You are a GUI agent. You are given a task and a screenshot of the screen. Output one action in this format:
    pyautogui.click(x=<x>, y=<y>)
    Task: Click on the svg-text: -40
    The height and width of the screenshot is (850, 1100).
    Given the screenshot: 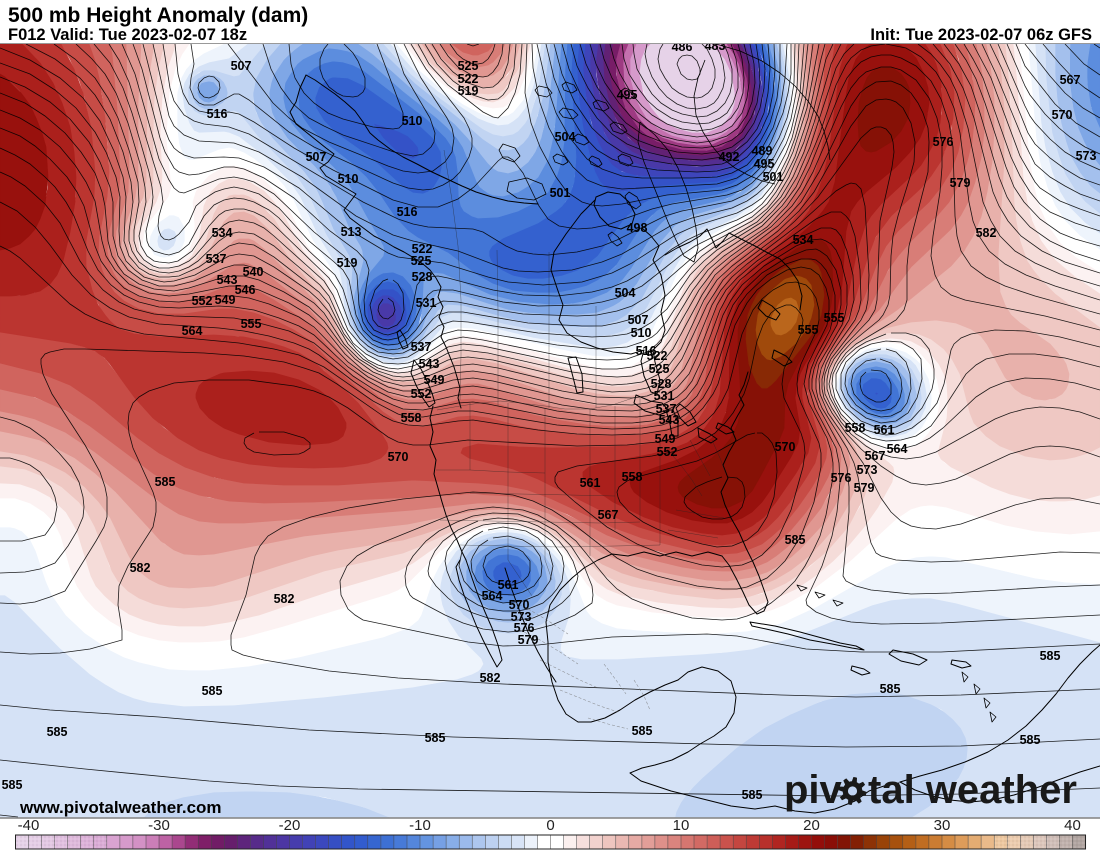 What is the action you would take?
    pyautogui.click(x=29, y=825)
    